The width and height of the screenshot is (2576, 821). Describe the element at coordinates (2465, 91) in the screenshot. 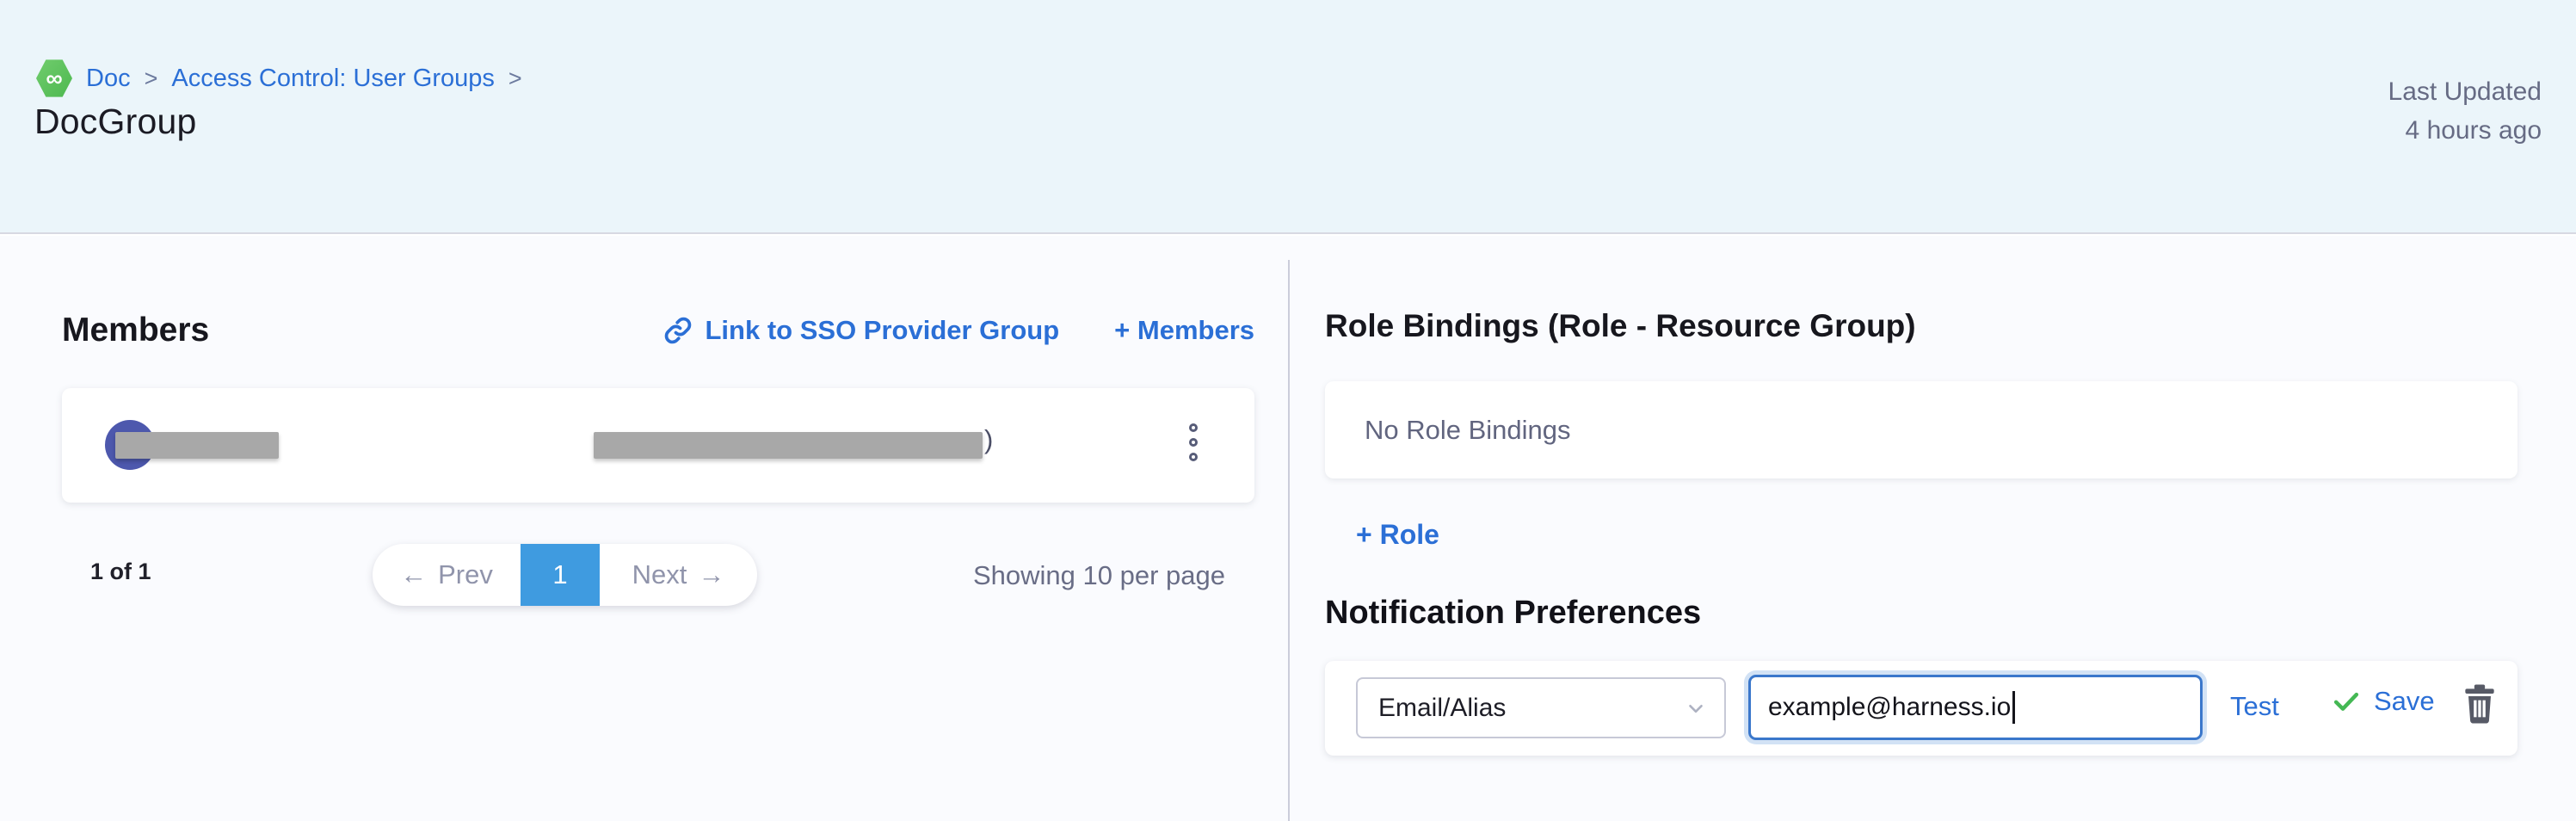

I see `last-updated-label: Last Updated` at that location.